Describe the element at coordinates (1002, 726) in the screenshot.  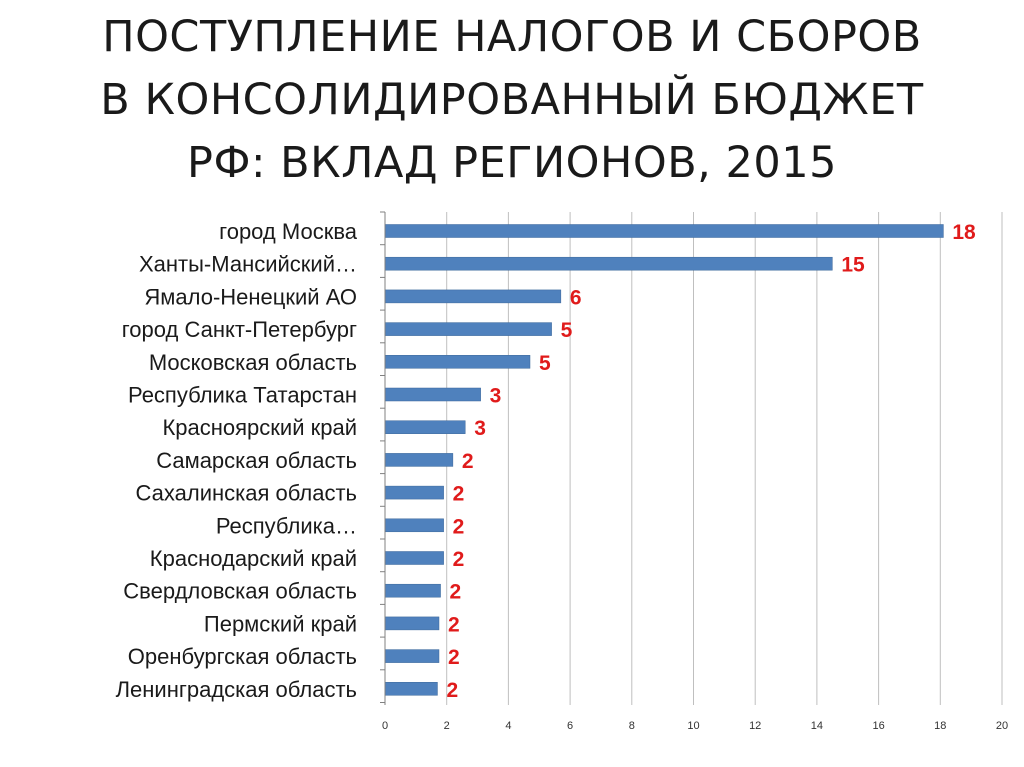
I see `x-tick-label: 20` at that location.